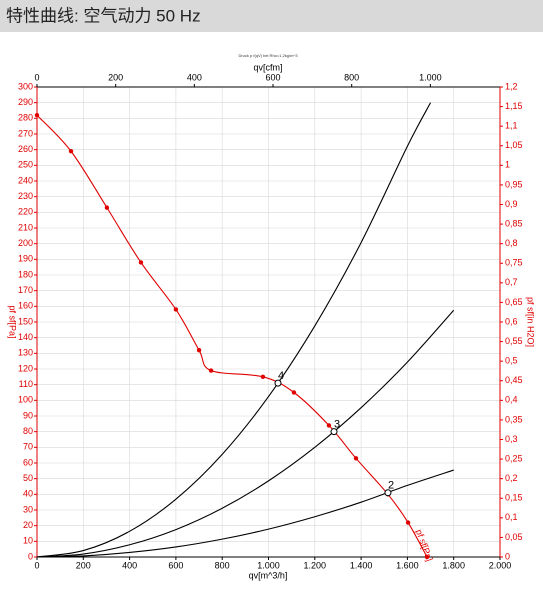 The height and width of the screenshot is (591, 543). I want to click on y-tick-label: 300, so click(25, 86).